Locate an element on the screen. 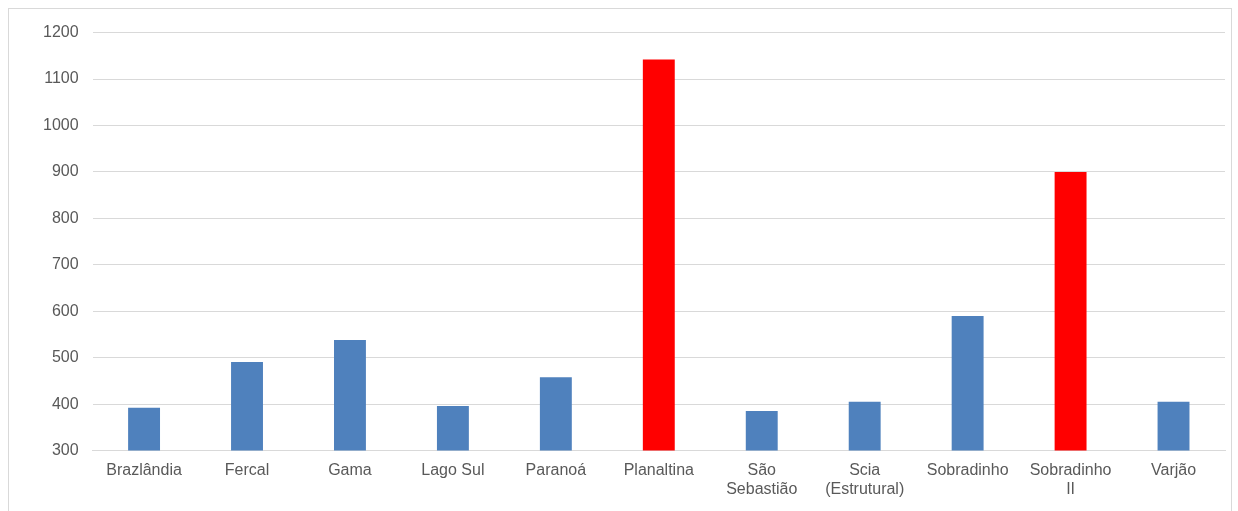 The width and height of the screenshot is (1238, 511). y-tick-label: 1000 is located at coordinates (61, 124).